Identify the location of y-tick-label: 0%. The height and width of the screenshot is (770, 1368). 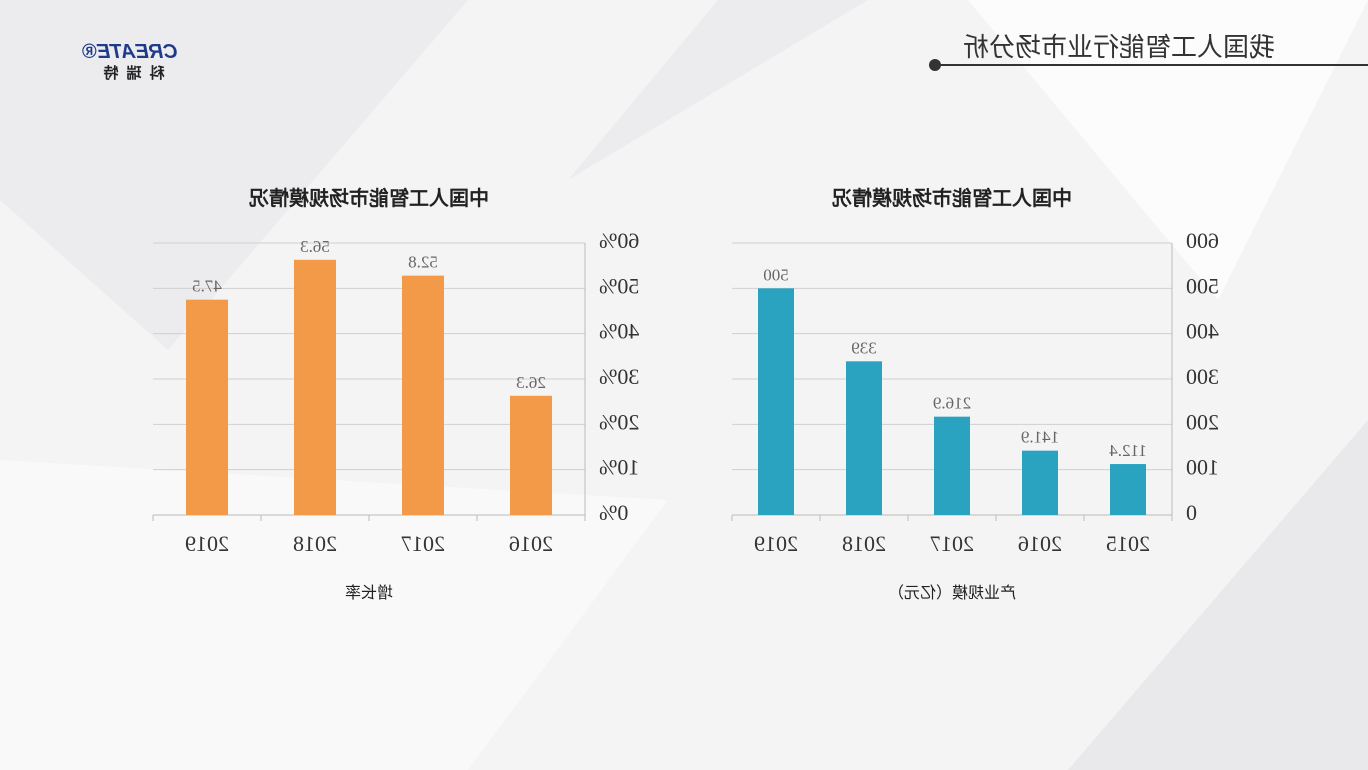
(613, 512).